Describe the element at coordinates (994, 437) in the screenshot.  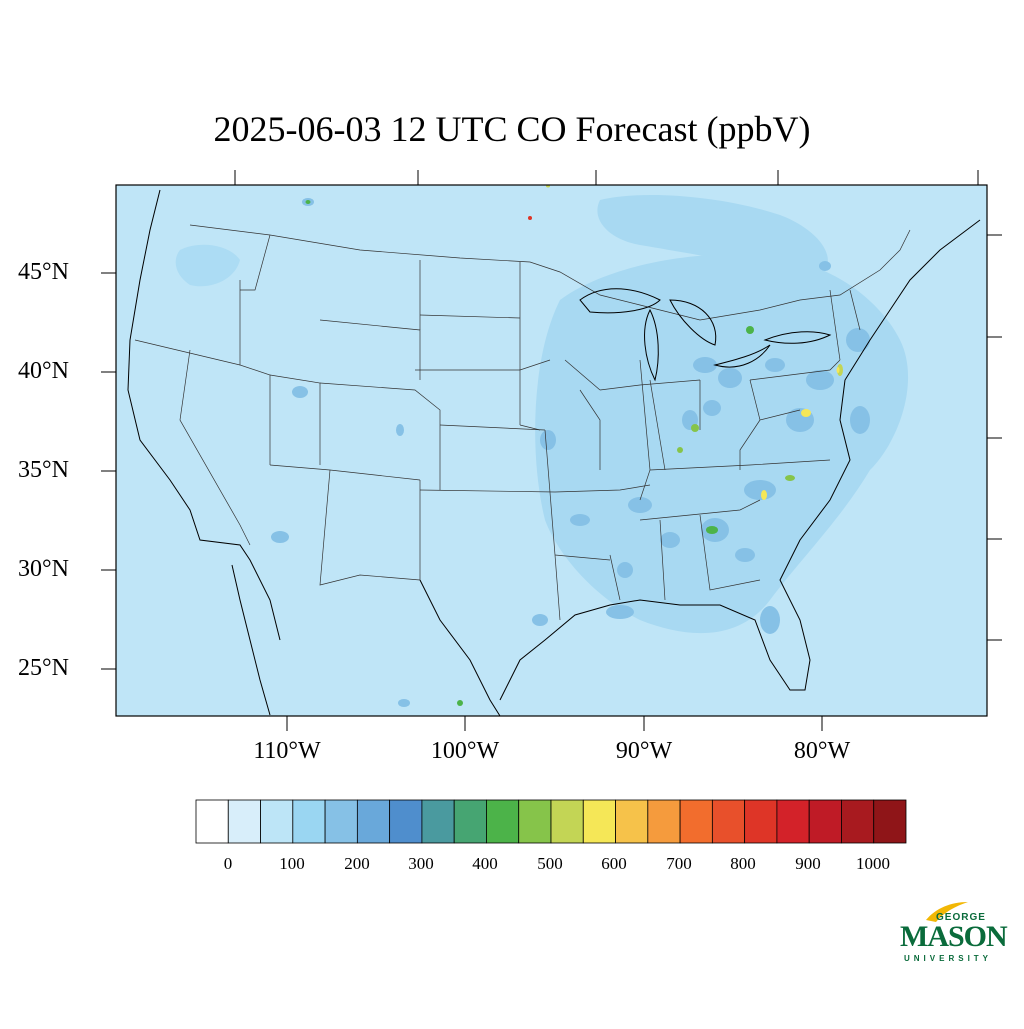
I see `right-ticks` at that location.